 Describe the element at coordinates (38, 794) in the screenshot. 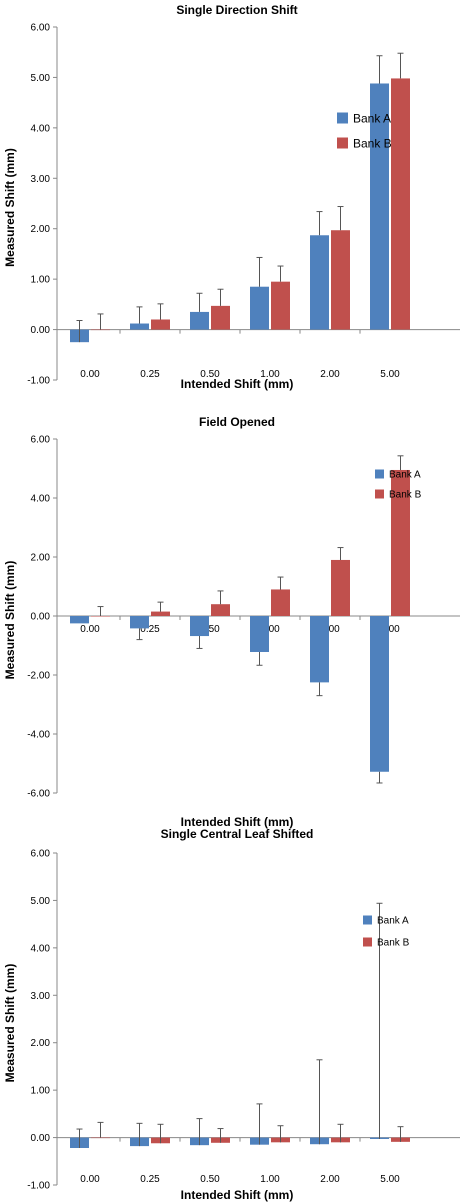

I see `y-tick-label: -6.00` at that location.